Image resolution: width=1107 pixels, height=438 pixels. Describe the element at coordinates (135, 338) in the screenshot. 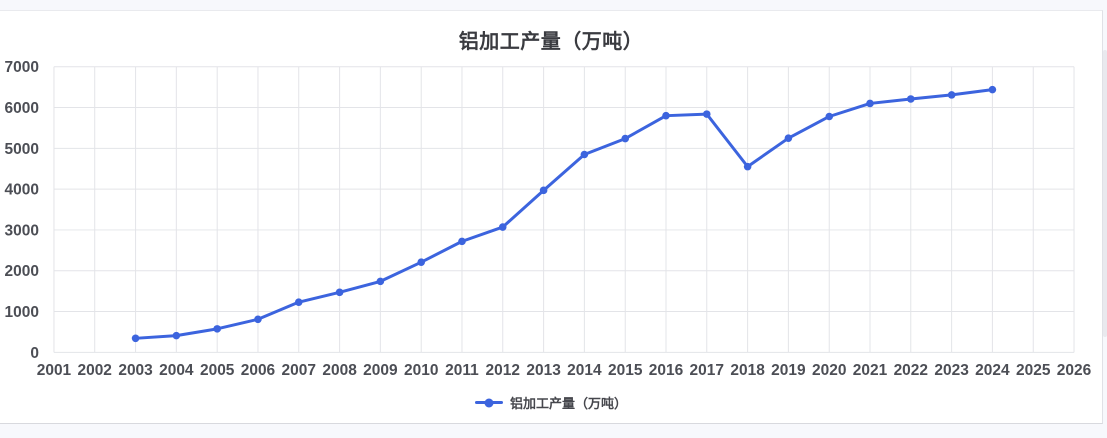

I see `data-point-2003` at that location.